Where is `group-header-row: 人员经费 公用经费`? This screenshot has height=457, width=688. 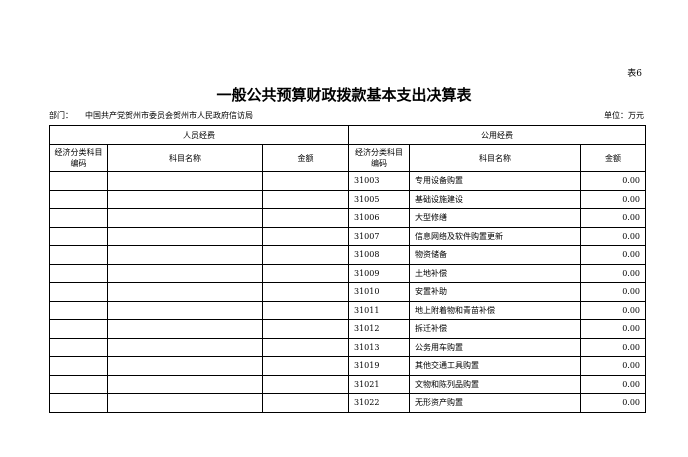 group-header-row: 人员经费 公用经费 is located at coordinates (347, 135).